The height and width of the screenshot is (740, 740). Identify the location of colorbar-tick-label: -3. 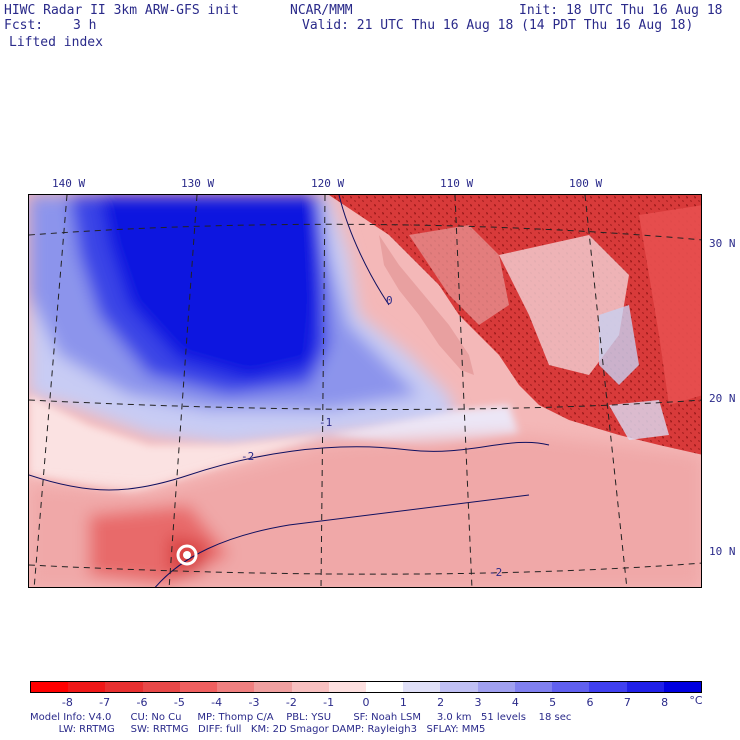
(254, 702).